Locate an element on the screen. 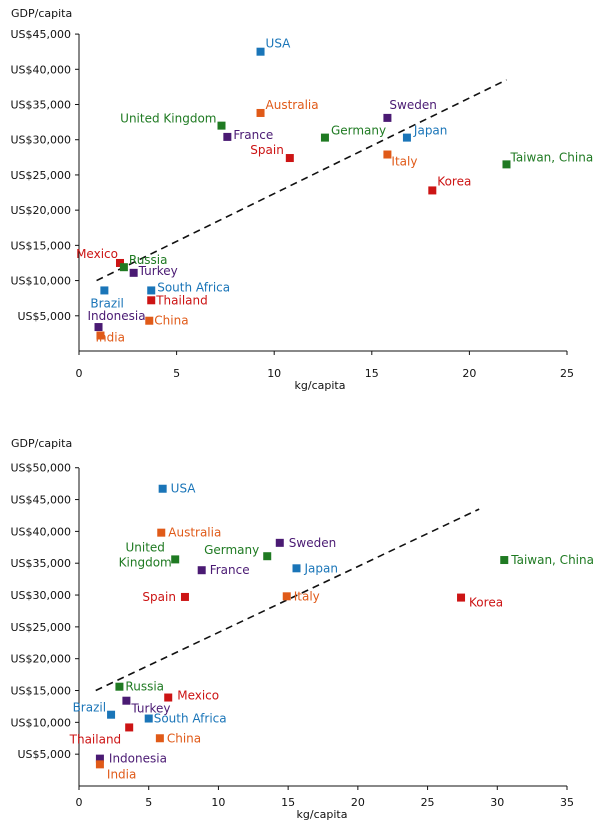 The height and width of the screenshot is (823, 600). point-label: Sweden is located at coordinates (312, 543).